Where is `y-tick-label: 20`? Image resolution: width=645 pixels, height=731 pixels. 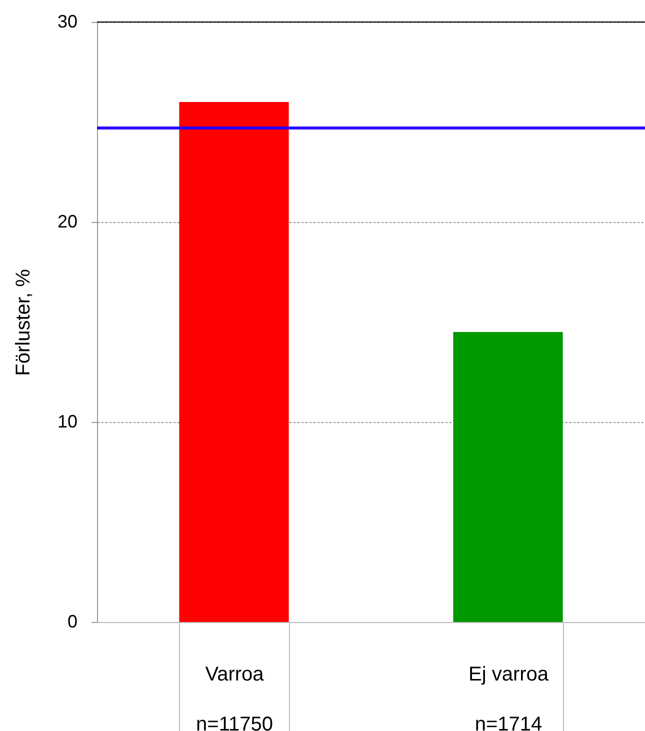
y-tick-label: 20 is located at coordinates (67, 222).